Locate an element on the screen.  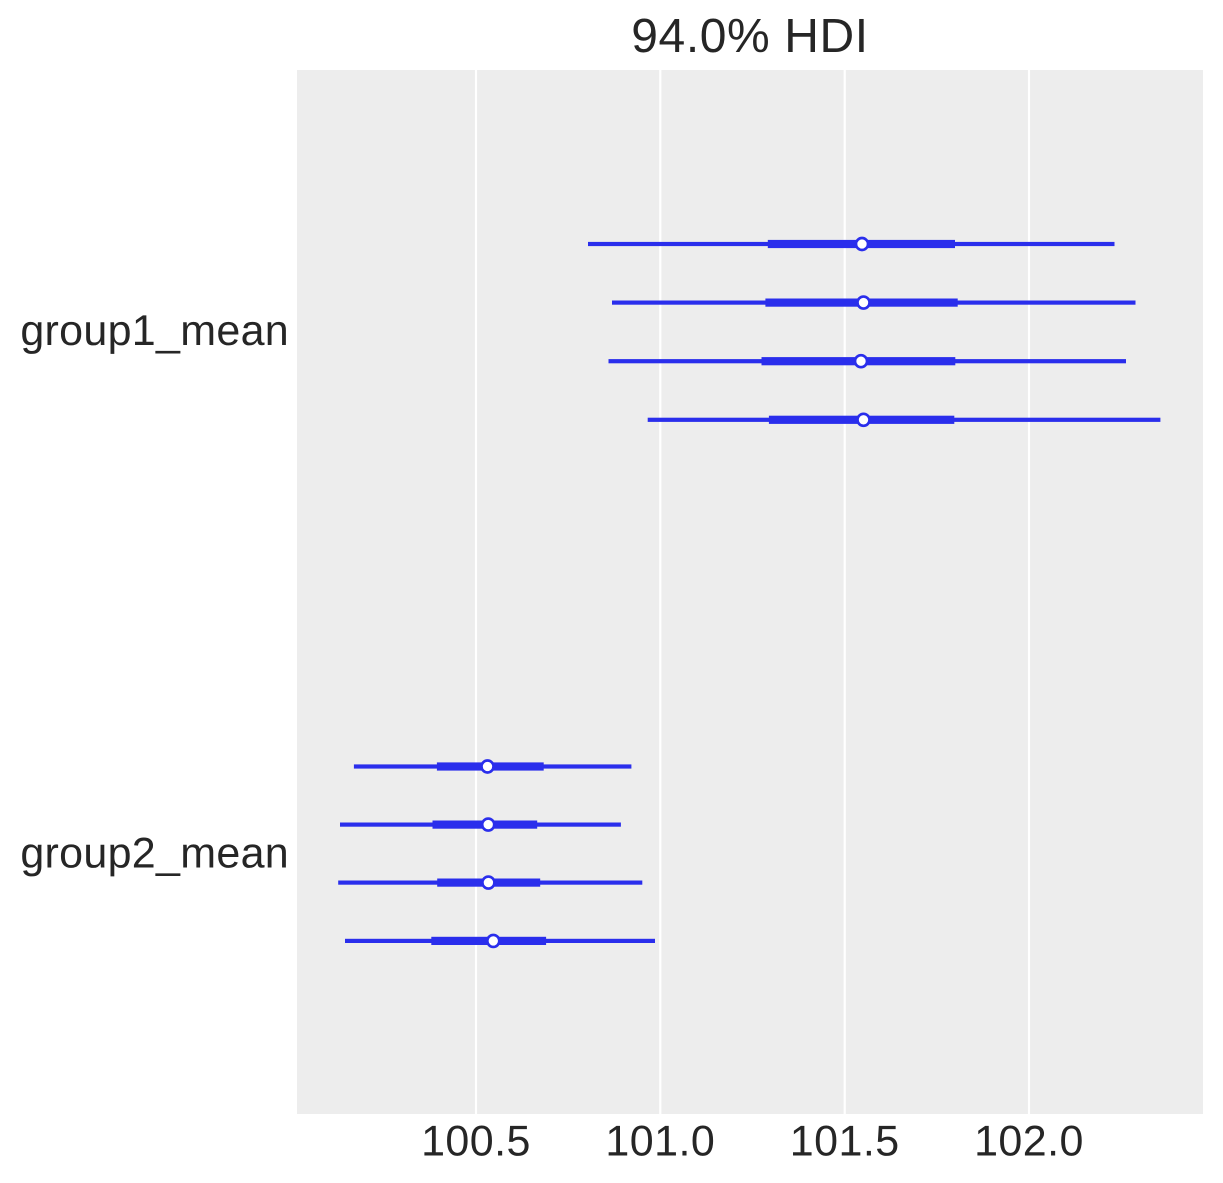
svg-text: 100.5 is located at coordinates (476, 1141).